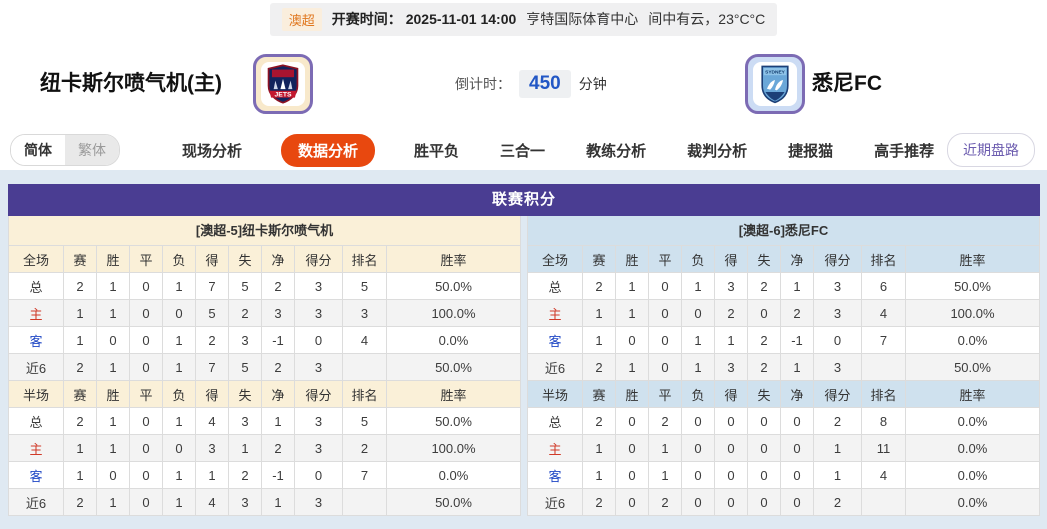 Image resolution: width=1047 pixels, height=529 pixels. I want to click on tab-捷报猫: 捷报猫, so click(811, 151).